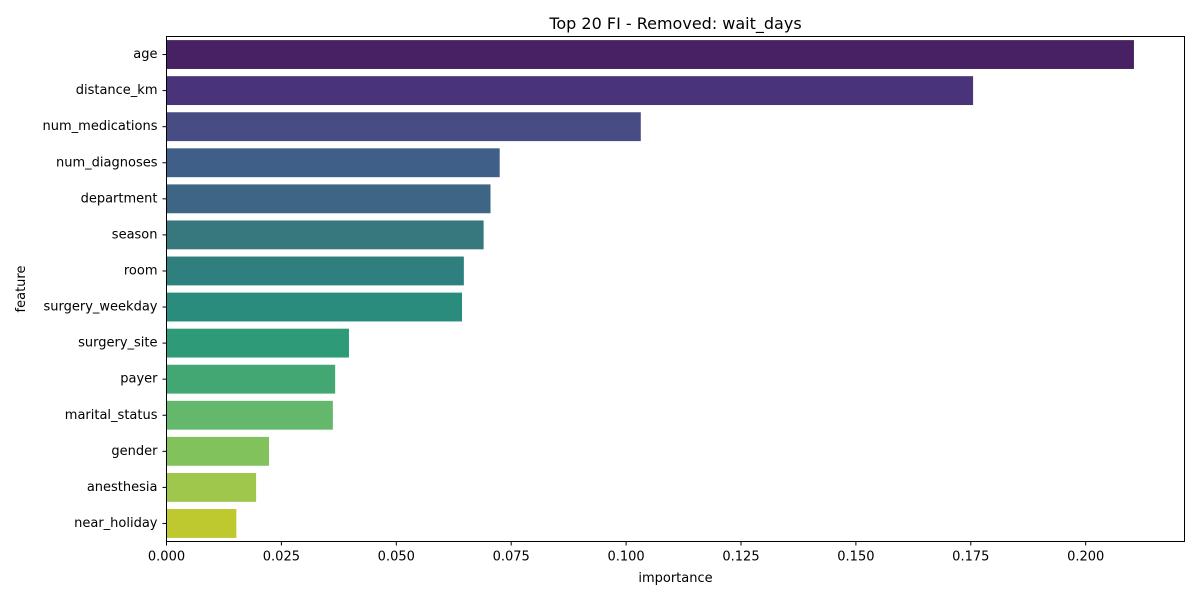 The width and height of the screenshot is (1200, 600). I want to click on y-tick-label: surgery_weekday, so click(101, 307).